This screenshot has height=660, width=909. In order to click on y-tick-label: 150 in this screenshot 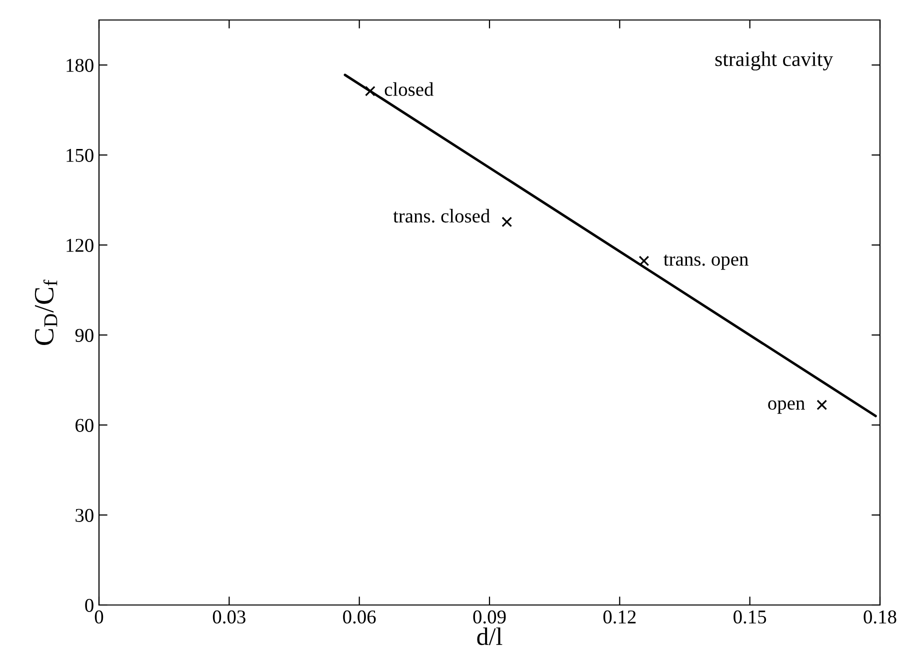, I will do `click(80, 155)`.